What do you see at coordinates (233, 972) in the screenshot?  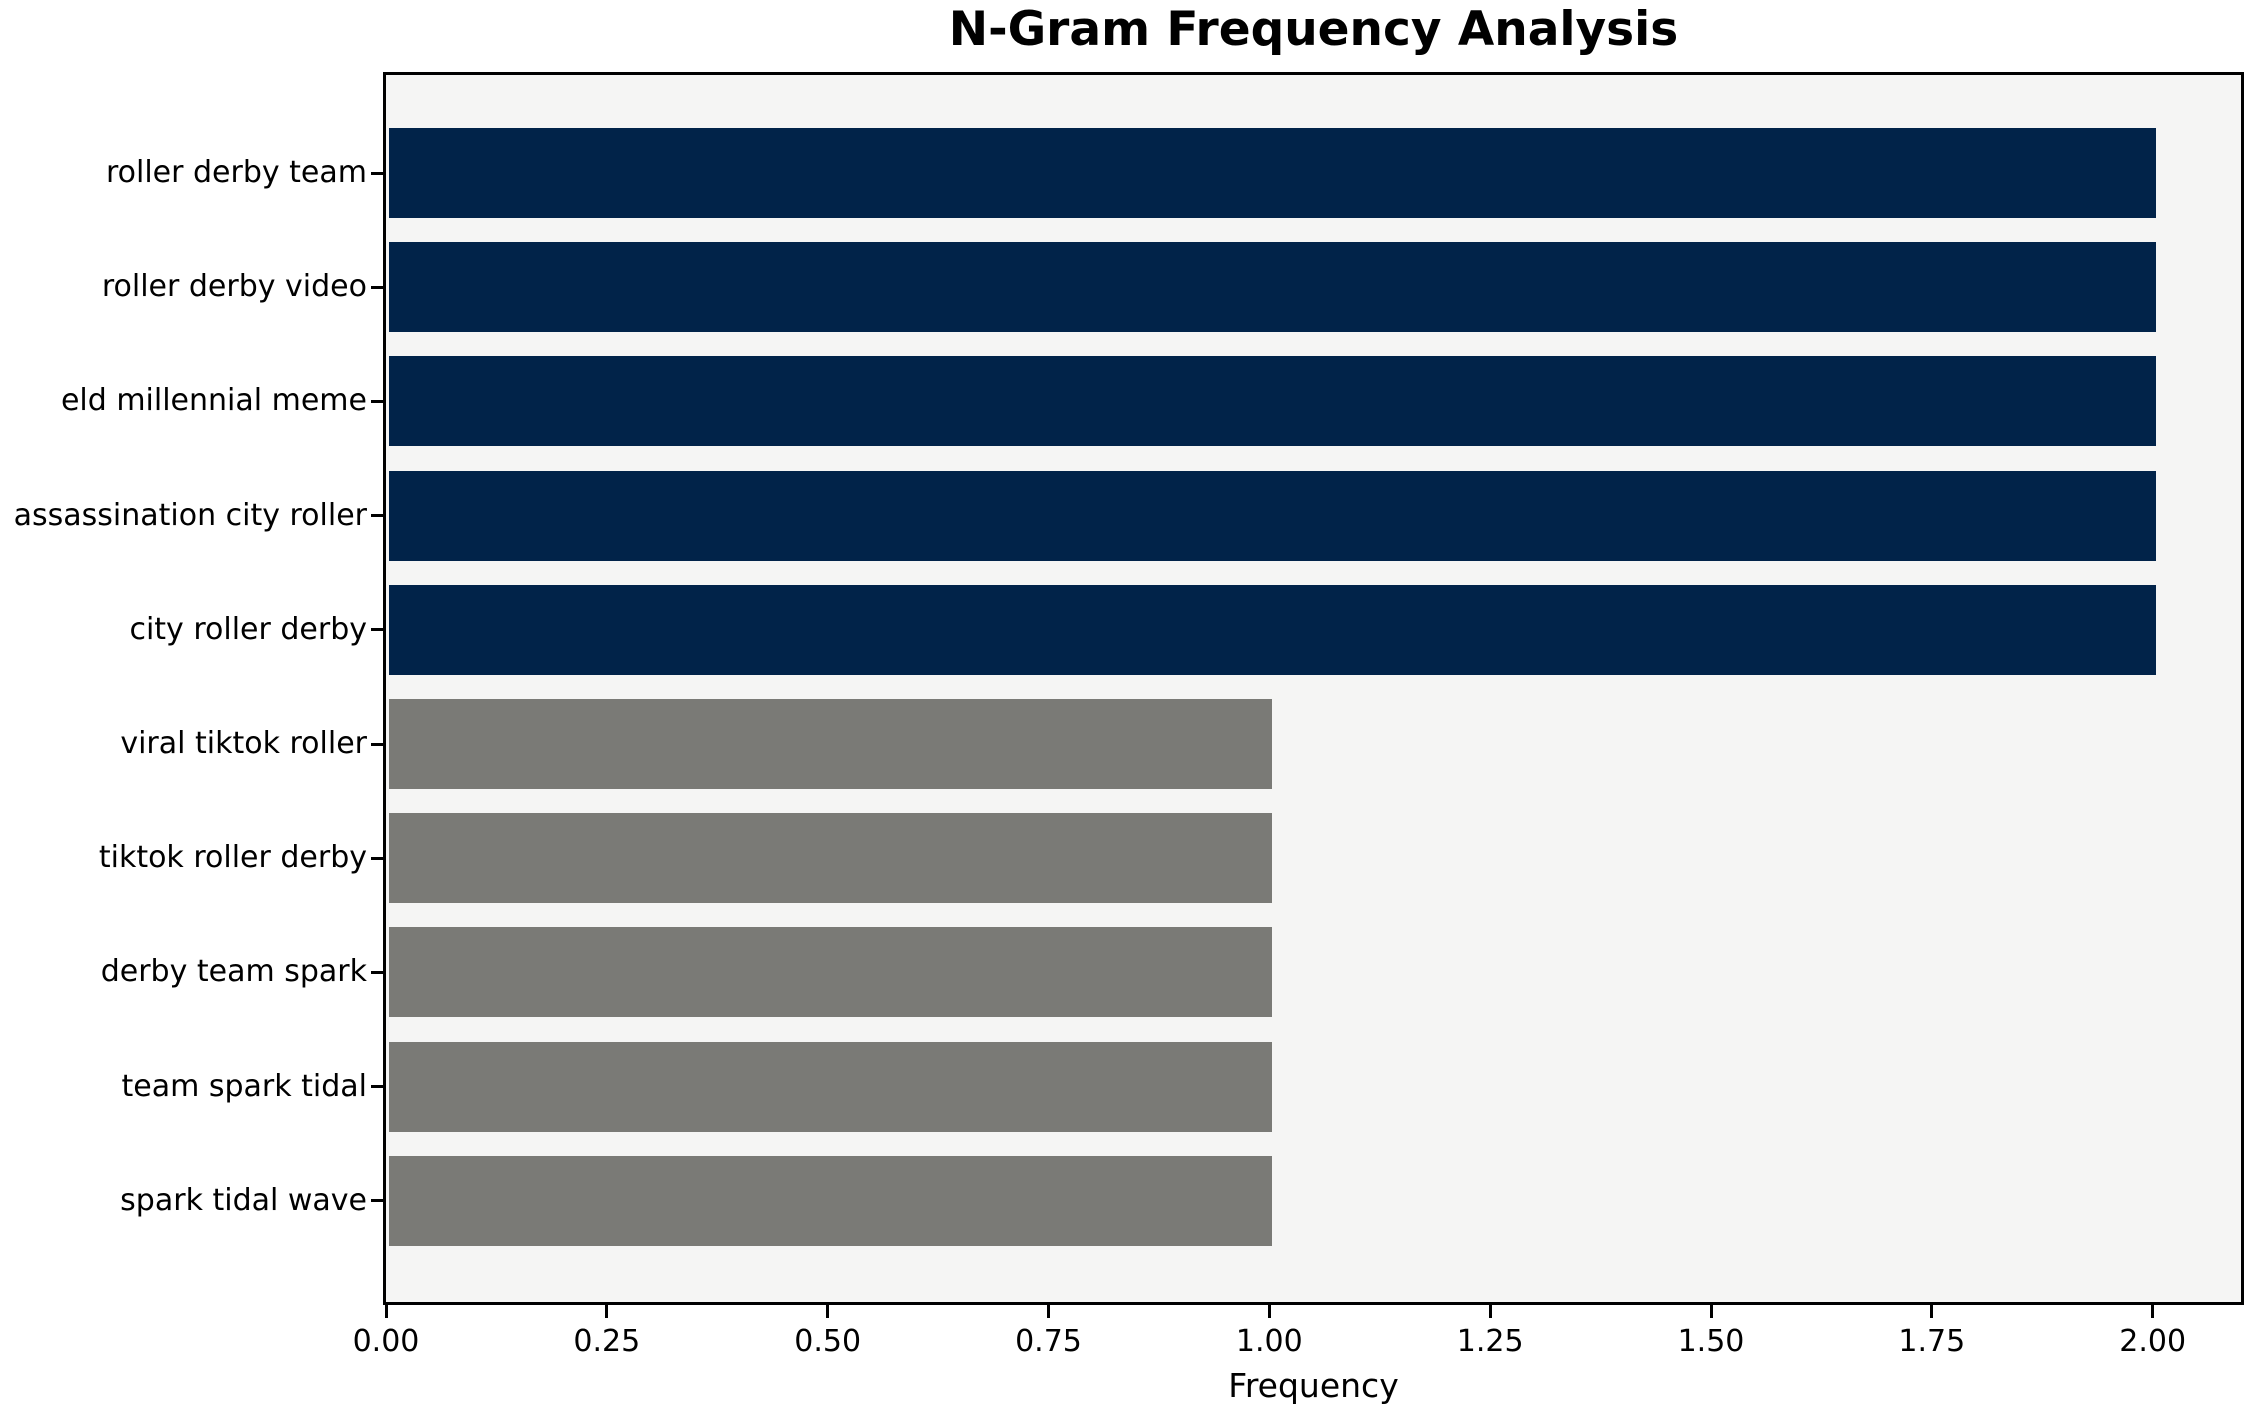 I see `y-tick-label: derby team spark` at bounding box center [233, 972].